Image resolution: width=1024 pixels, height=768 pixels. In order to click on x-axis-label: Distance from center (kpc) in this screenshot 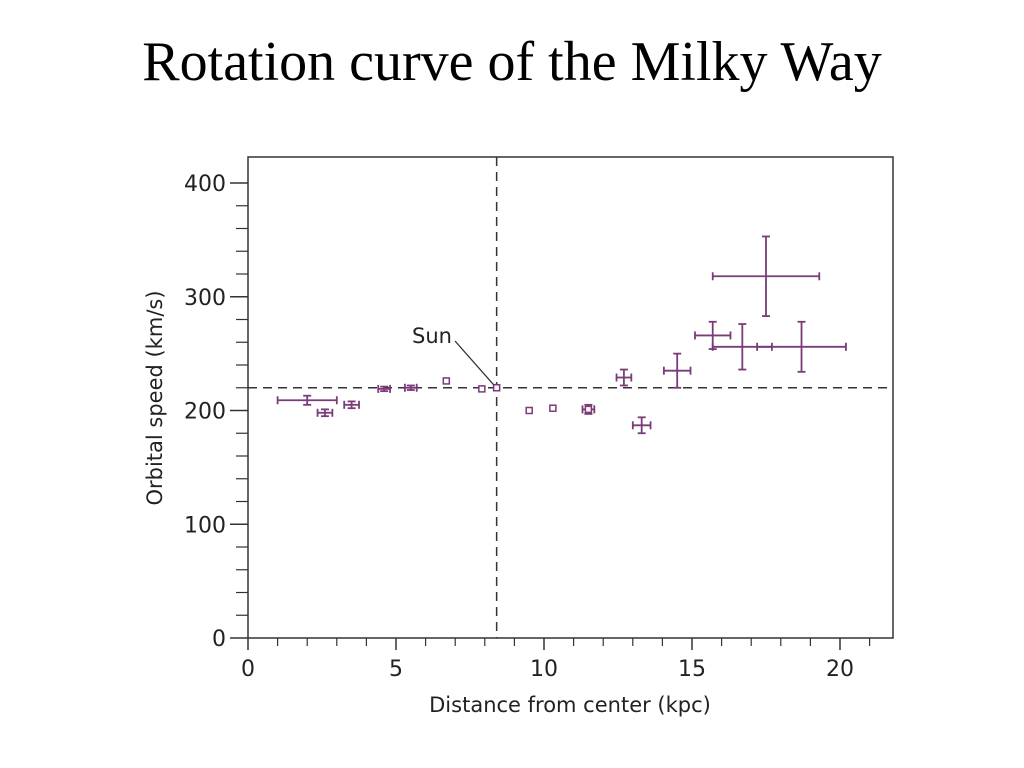, I will do `click(570, 705)`.